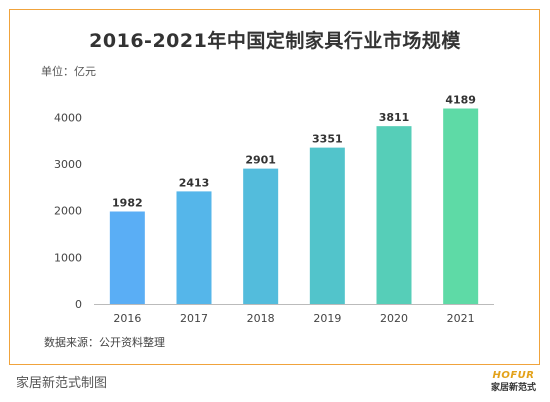 This screenshot has height=402, width=550. Describe the element at coordinates (68, 117) in the screenshot. I see `y-tick-label: 4000` at that location.